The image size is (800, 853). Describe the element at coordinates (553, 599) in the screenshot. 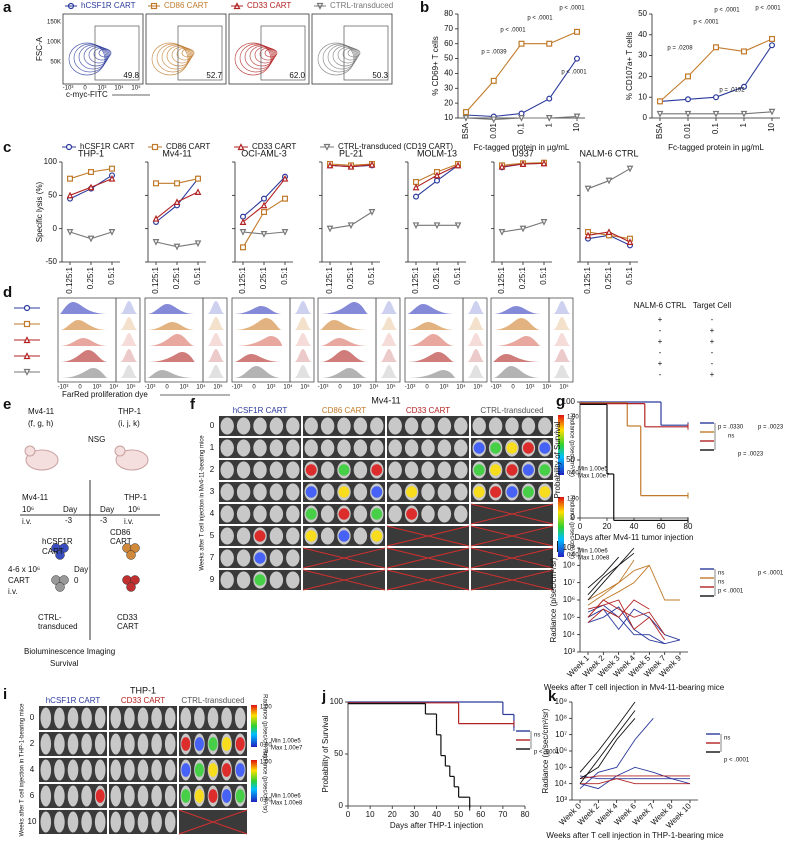

I see `y-axis-label: Radiance (p/sec/cm²/sr)` at that location.